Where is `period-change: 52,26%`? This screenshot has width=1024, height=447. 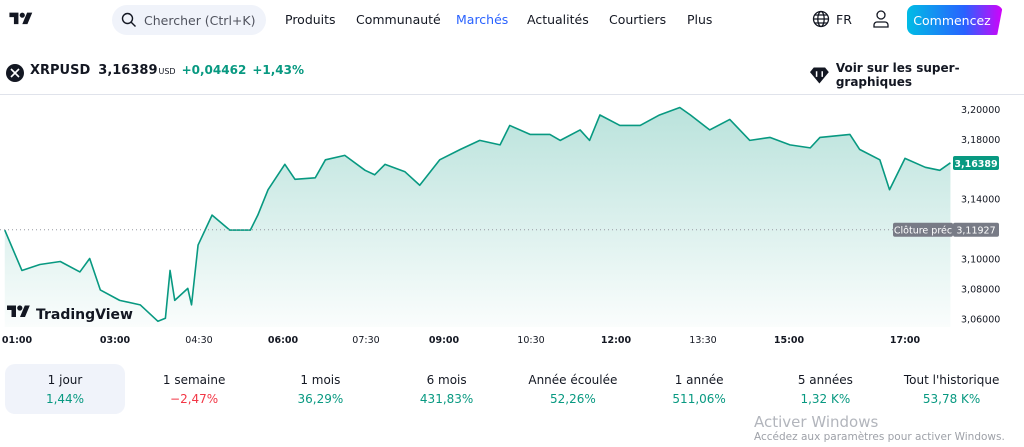
period-change: 52,26% is located at coordinates (572, 398).